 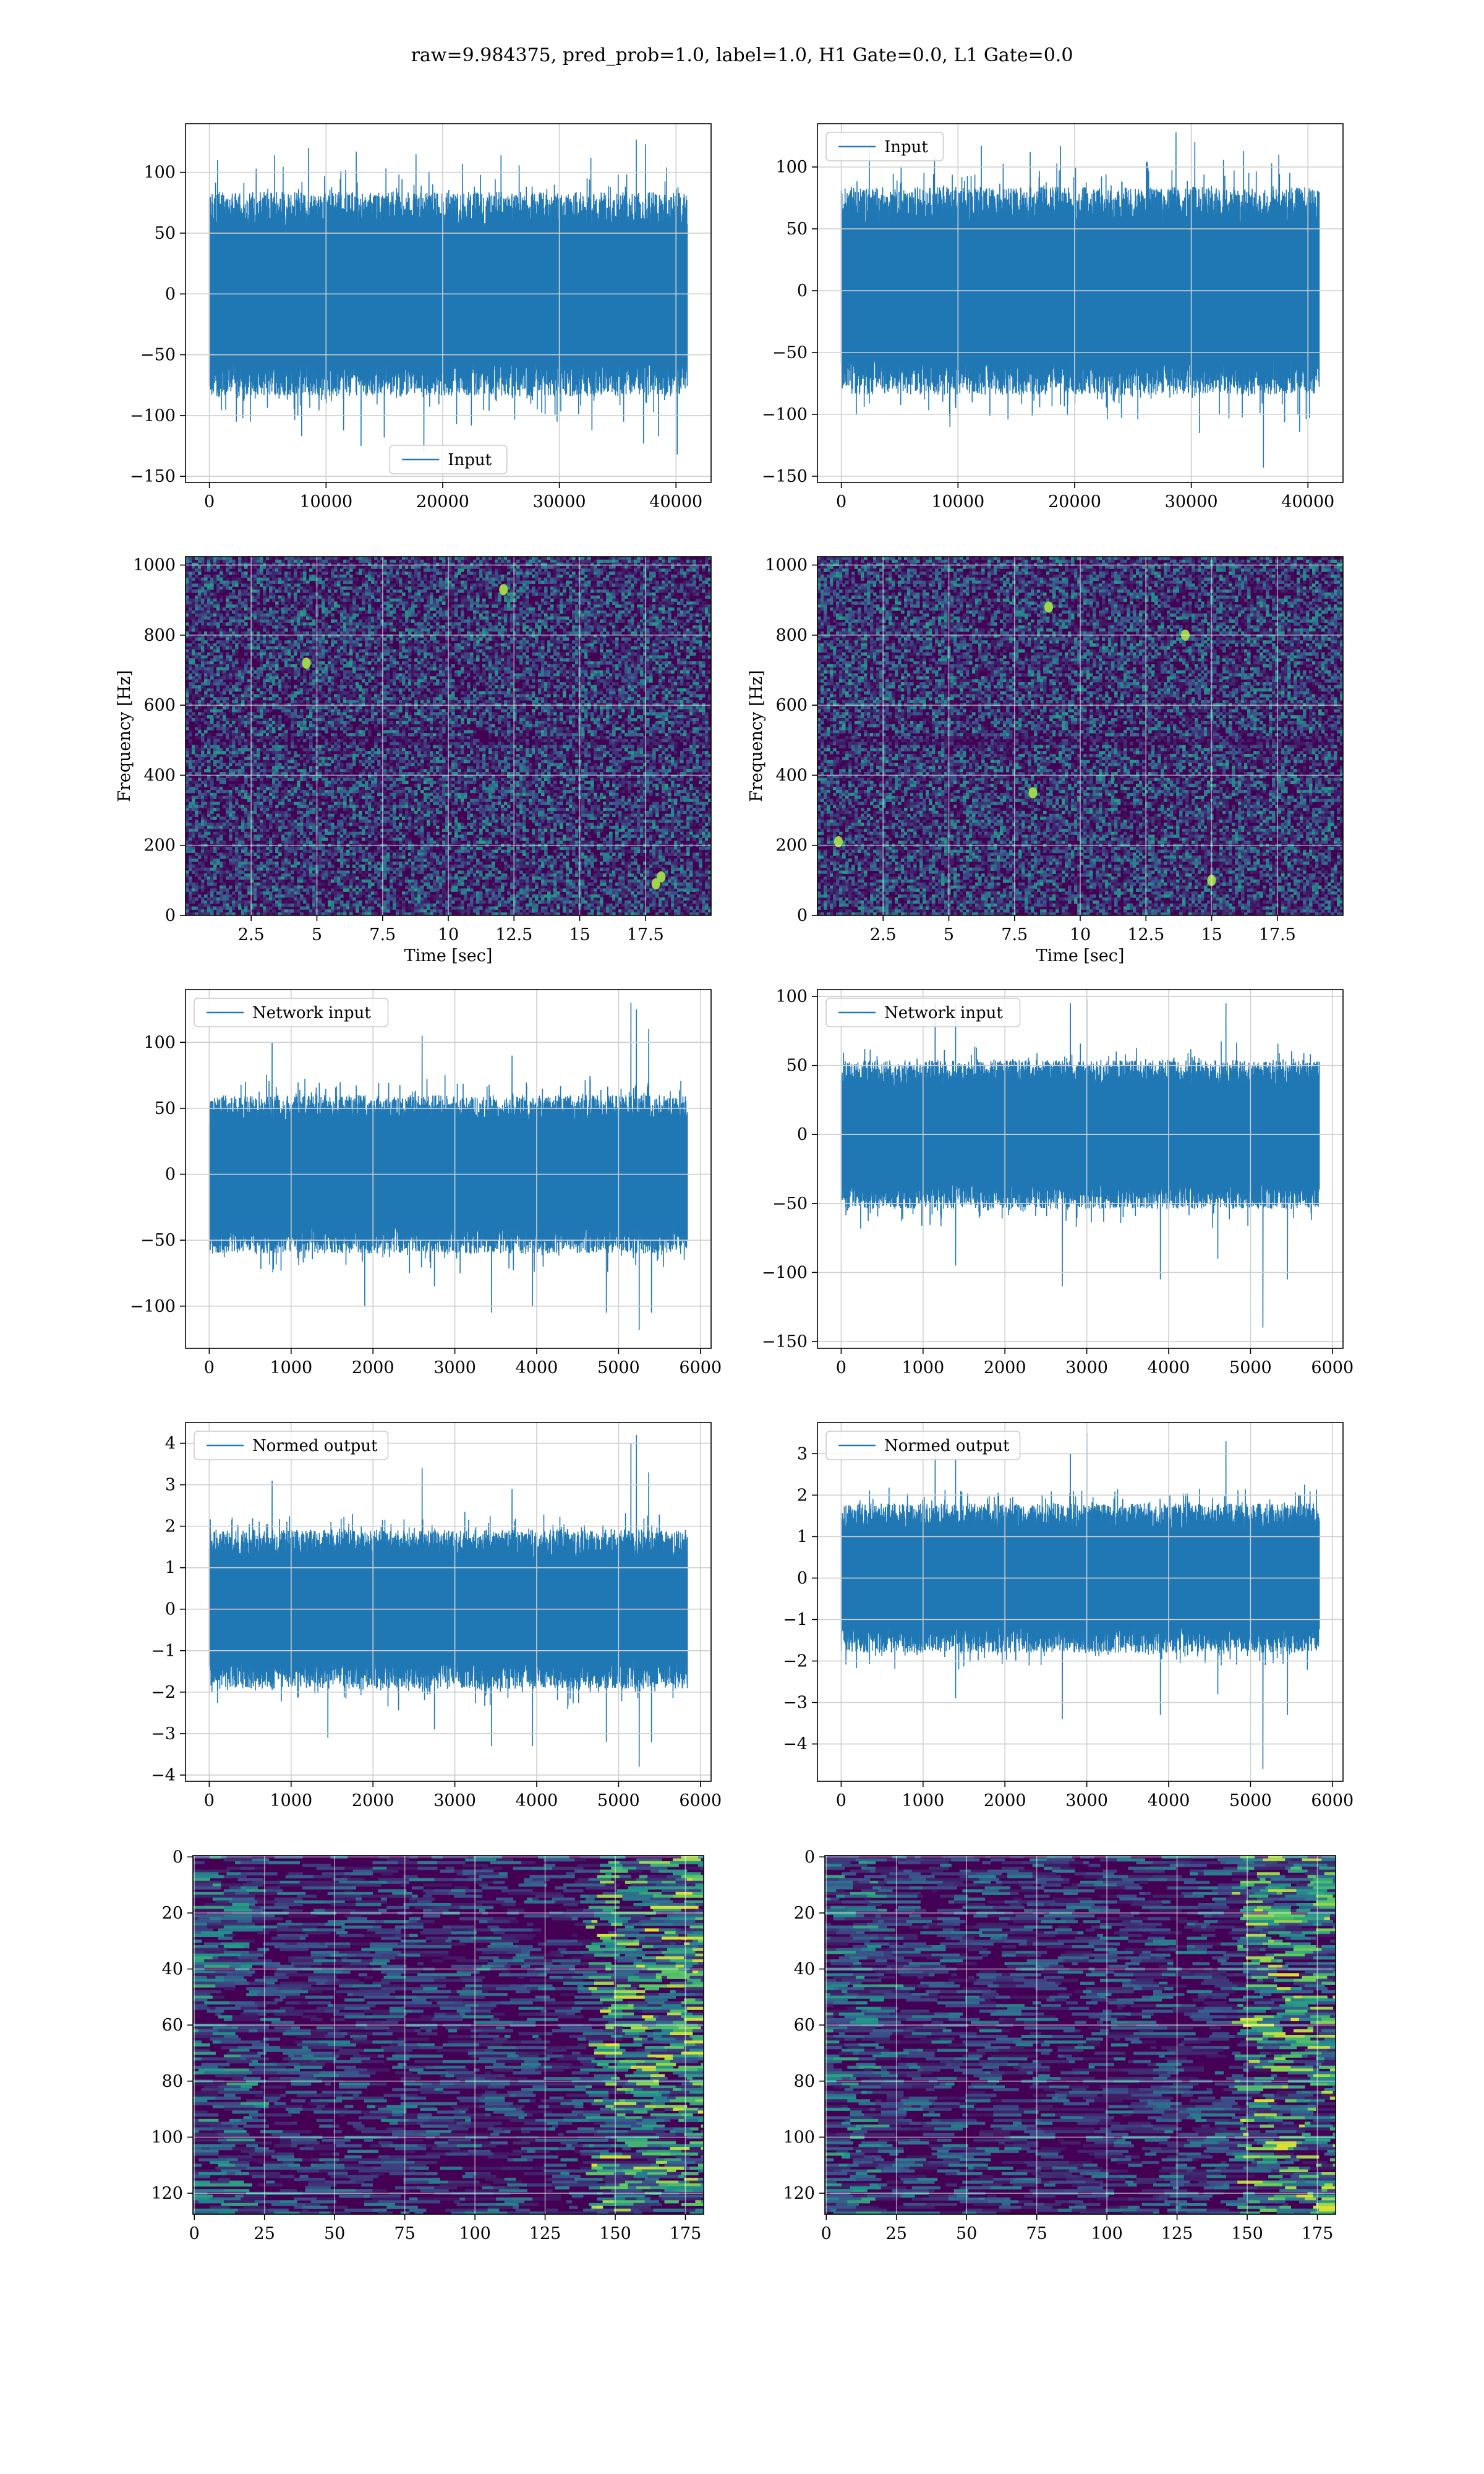 What do you see at coordinates (791, 636) in the screenshot?
I see `y-tick-label: 800` at bounding box center [791, 636].